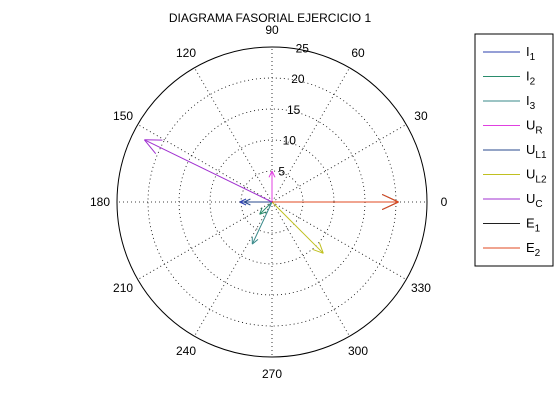 The image size is (560, 420). Describe the element at coordinates (281, 171) in the screenshot. I see `radial-tick-label: 5` at that location.